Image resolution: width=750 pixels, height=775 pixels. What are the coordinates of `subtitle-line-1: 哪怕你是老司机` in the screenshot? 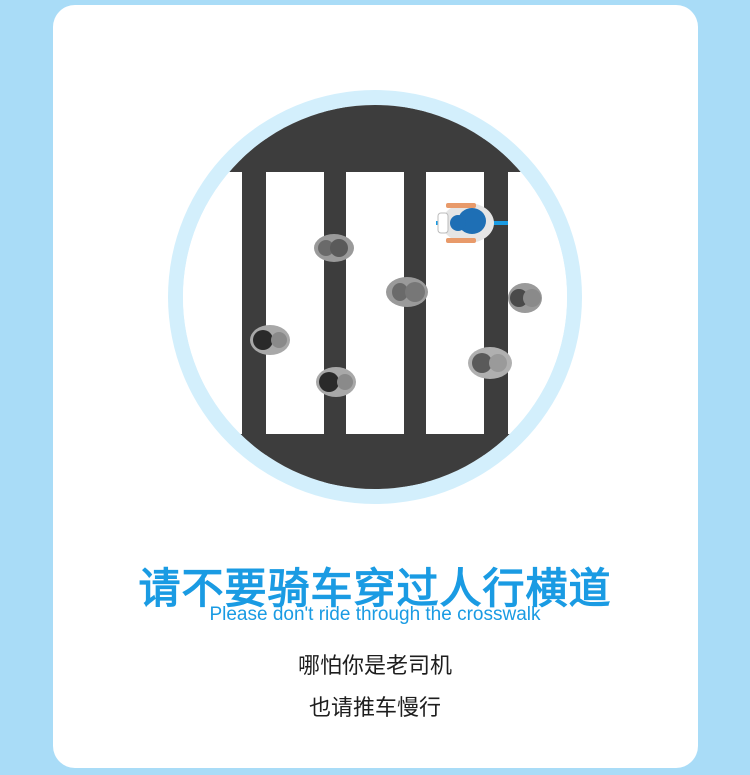 It's located at (374, 666).